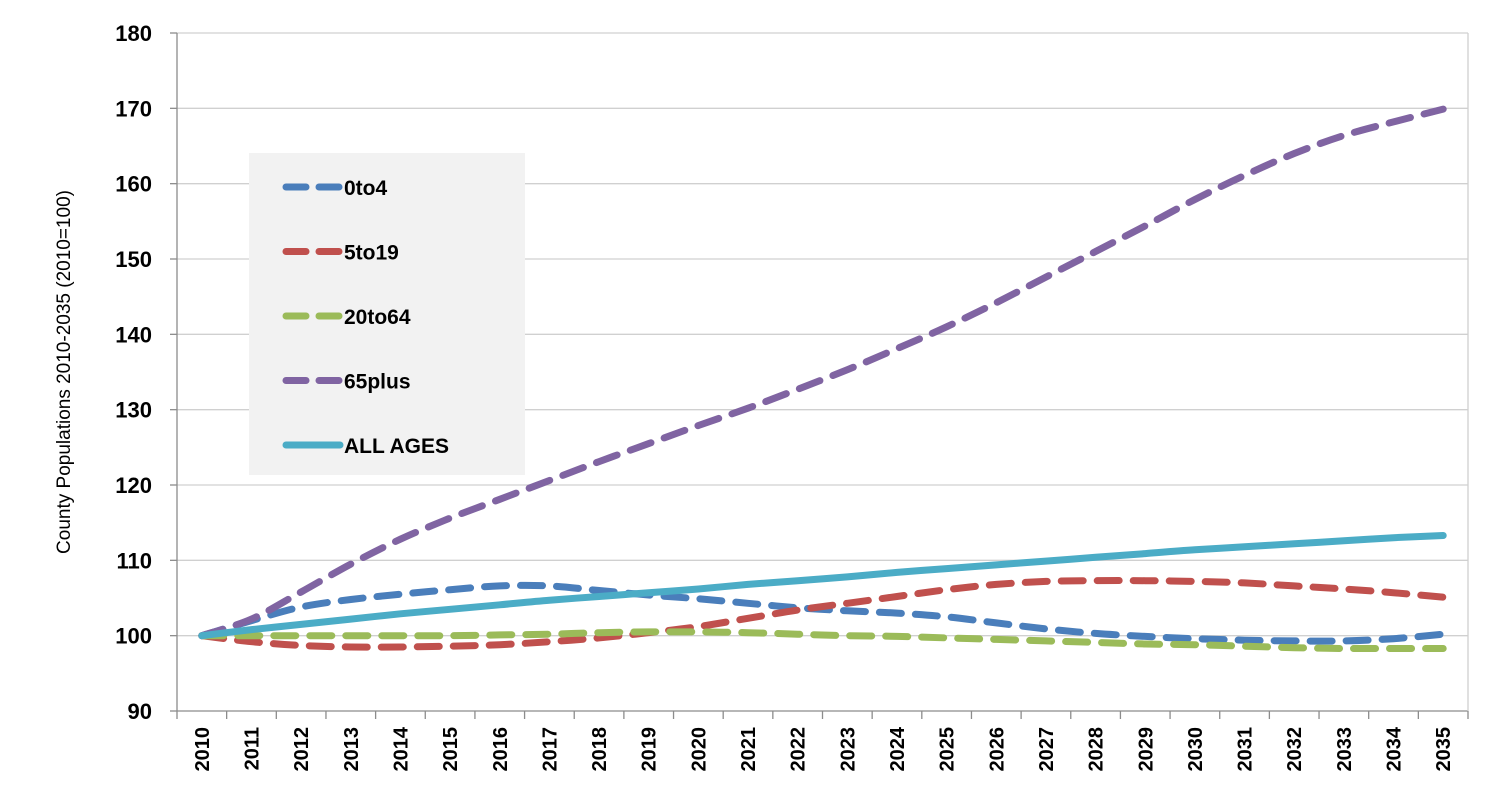 The image size is (1488, 793). What do you see at coordinates (133, 259) in the screenshot?
I see `y-tick-label: 150` at bounding box center [133, 259].